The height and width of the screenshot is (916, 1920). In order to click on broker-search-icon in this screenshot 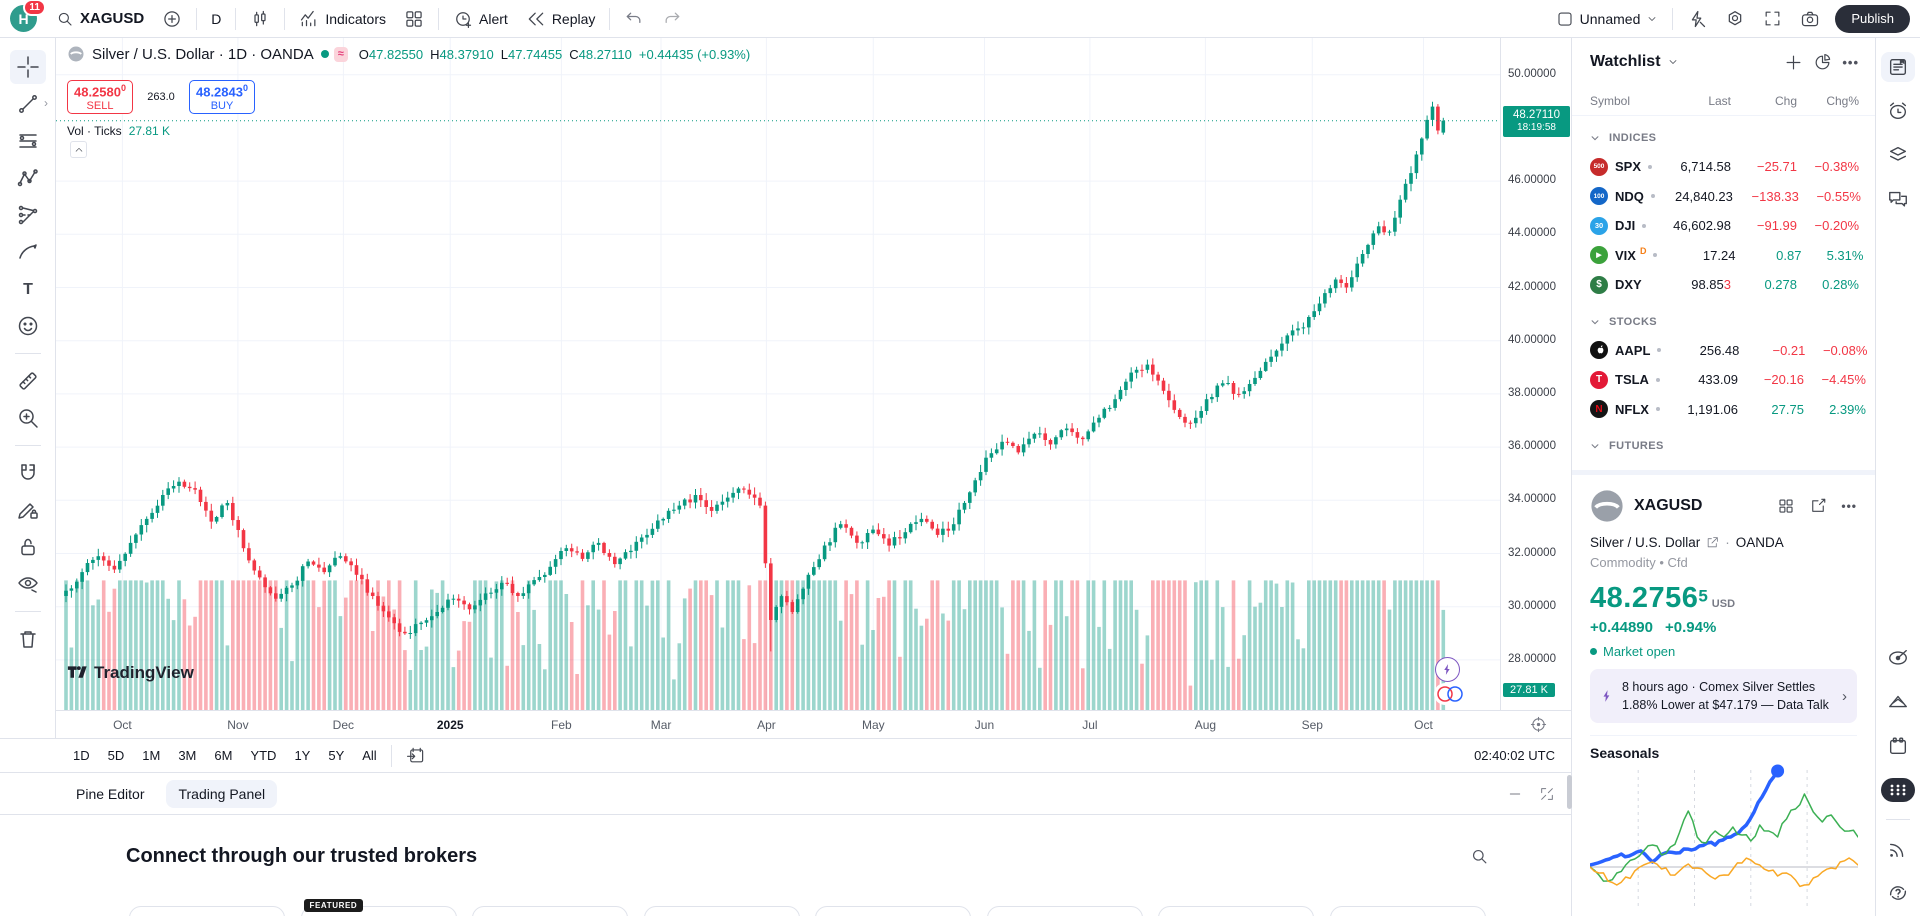, I will do `click(1479, 856)`.